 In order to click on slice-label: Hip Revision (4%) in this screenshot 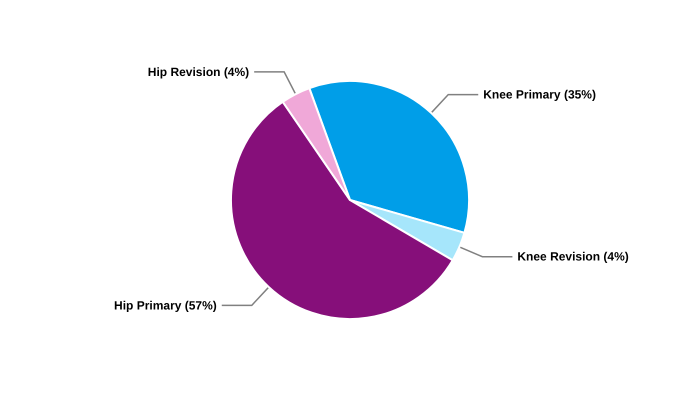, I will do `click(199, 71)`.